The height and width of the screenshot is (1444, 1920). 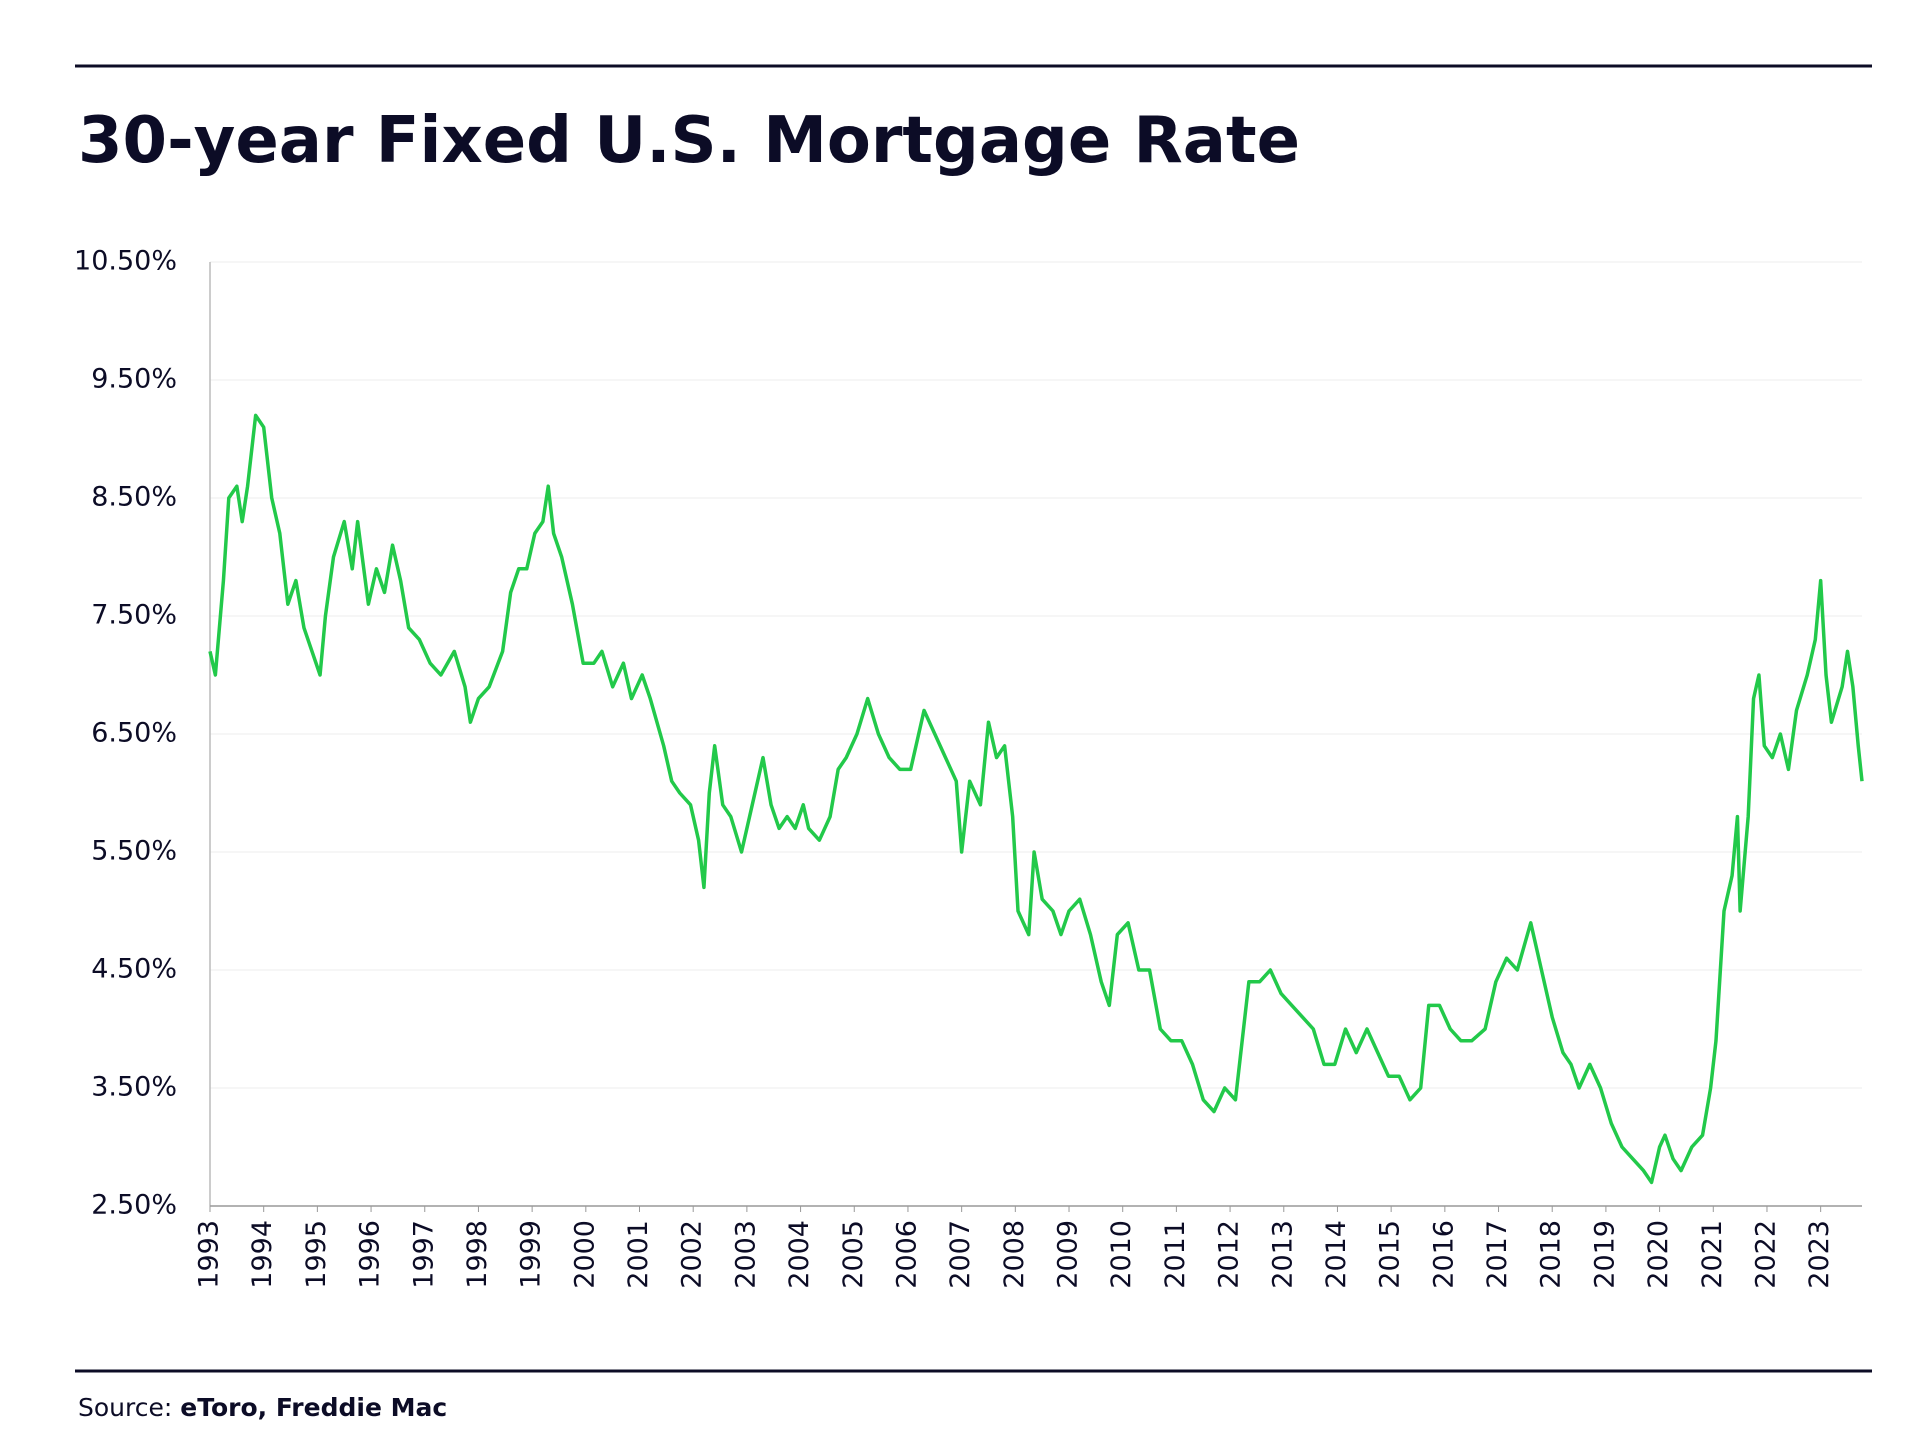 I want to click on y-tick-label: 9.50%, so click(x=134, y=379).